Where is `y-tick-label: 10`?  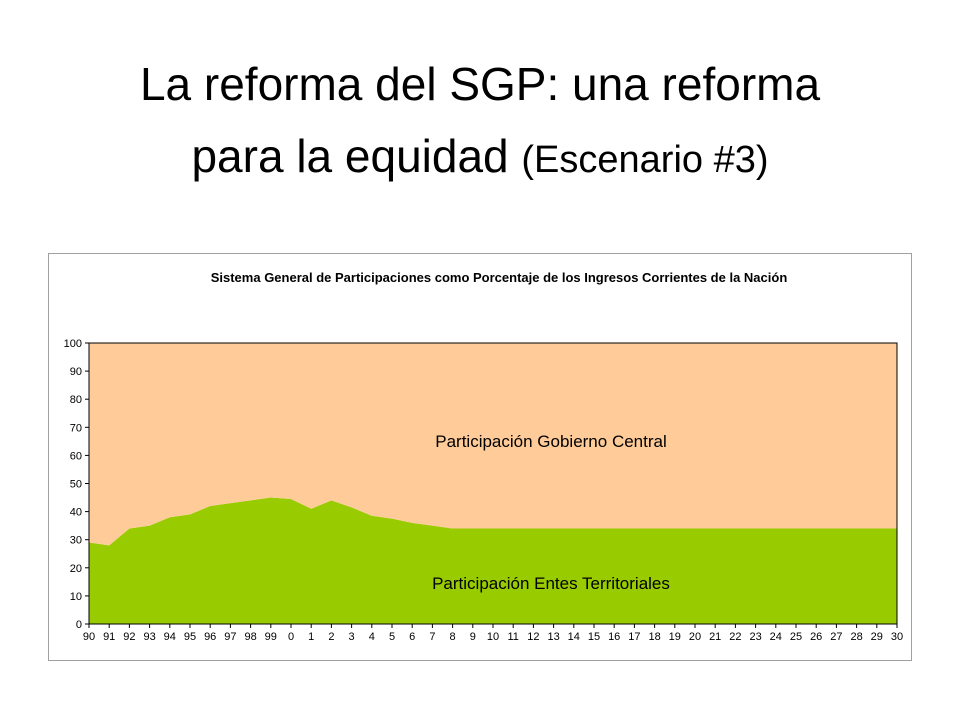 y-tick-label: 10 is located at coordinates (76, 597).